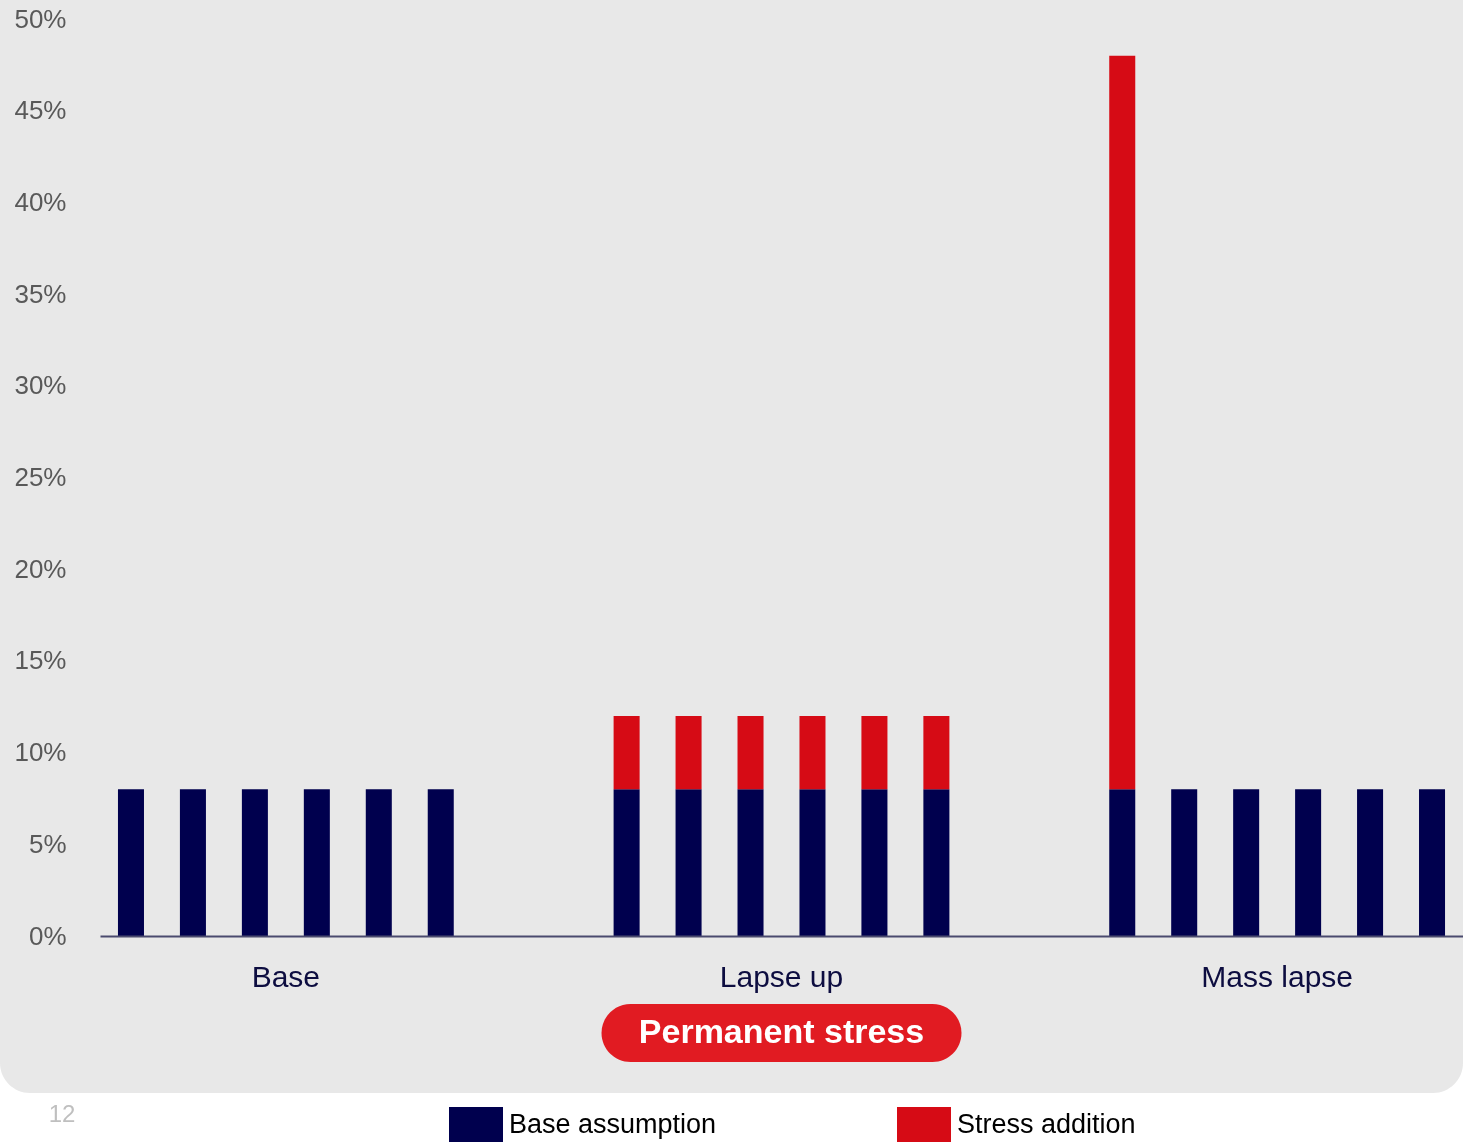  What do you see at coordinates (781, 1031) in the screenshot?
I see `text: Permanent stress` at bounding box center [781, 1031].